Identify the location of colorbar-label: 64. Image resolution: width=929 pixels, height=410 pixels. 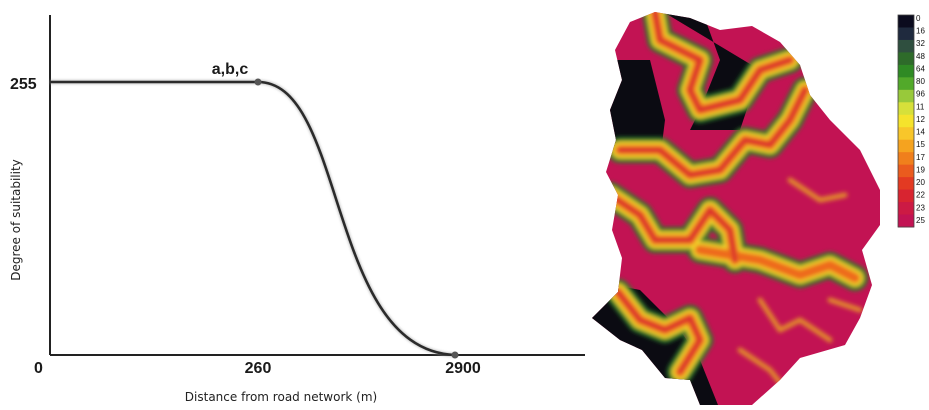
(920, 68).